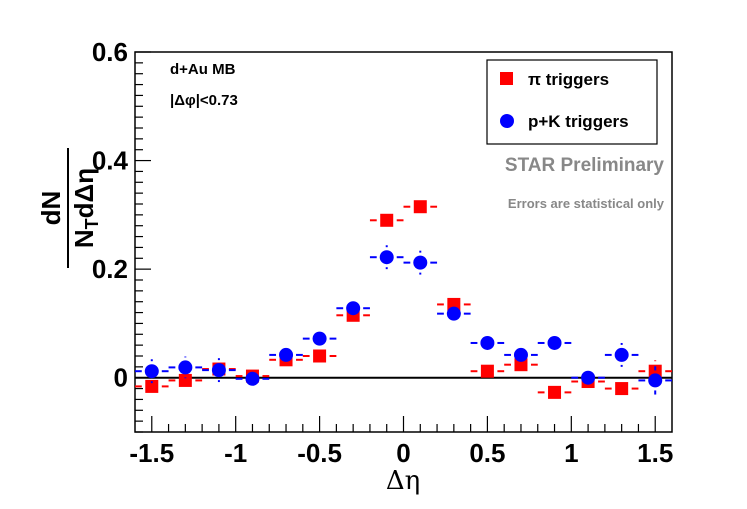 The width and height of the screenshot is (747, 509). I want to click on legend-marker-pi-square, so click(506, 78).